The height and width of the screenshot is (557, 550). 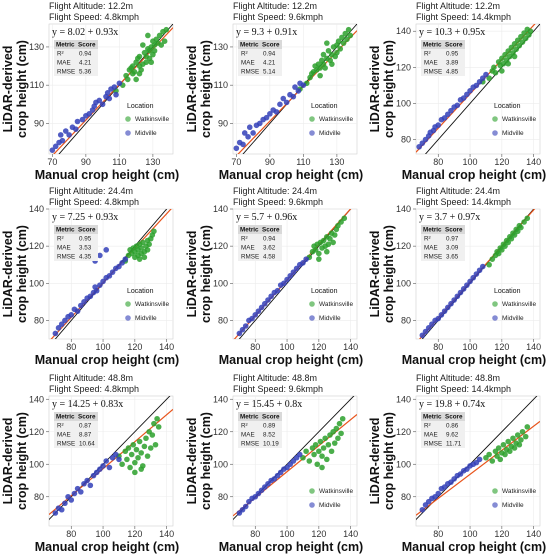 What do you see at coordinates (519, 304) in the screenshot?
I see `legend-label: Watkinsville` at bounding box center [519, 304].